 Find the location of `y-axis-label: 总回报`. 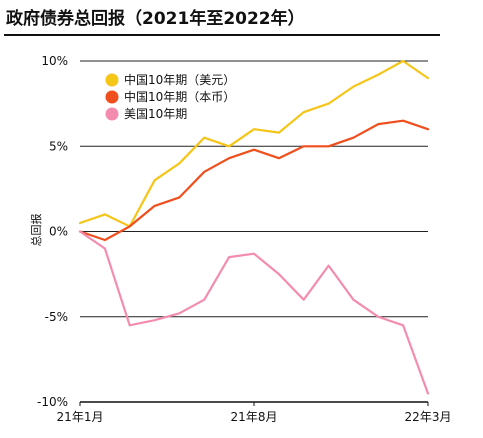

y-axis-label: 总回报 is located at coordinates (36, 230).